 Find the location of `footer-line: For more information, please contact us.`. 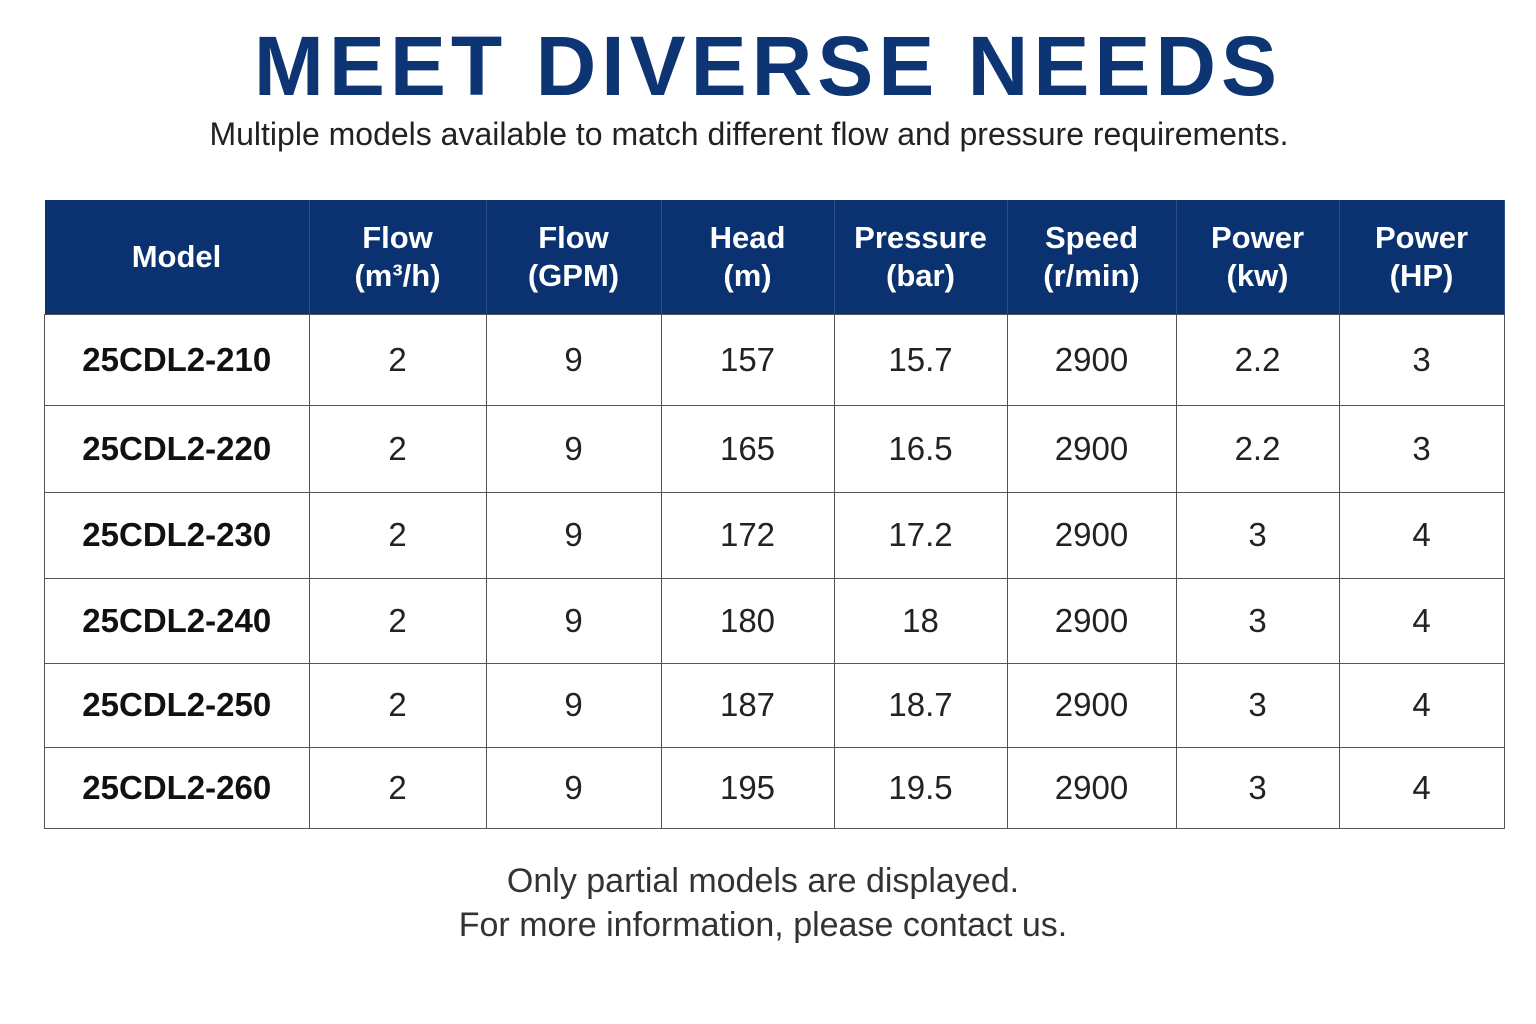

footer-line: For more information, please contact us. is located at coordinates (763, 925).